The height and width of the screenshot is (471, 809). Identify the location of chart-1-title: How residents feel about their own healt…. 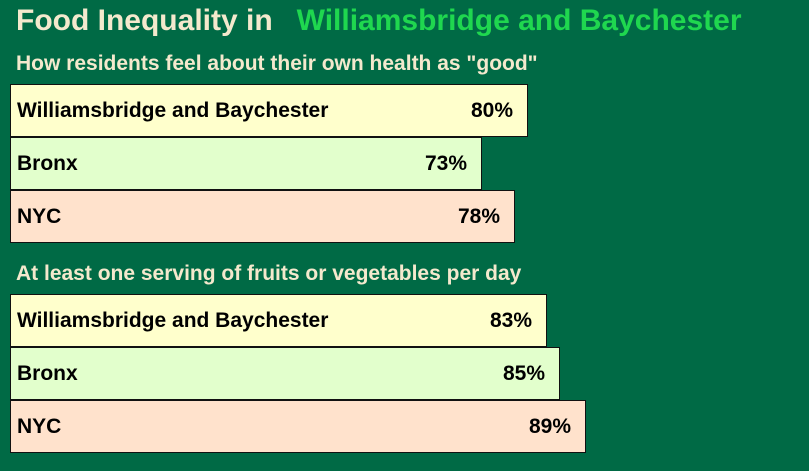
(277, 63).